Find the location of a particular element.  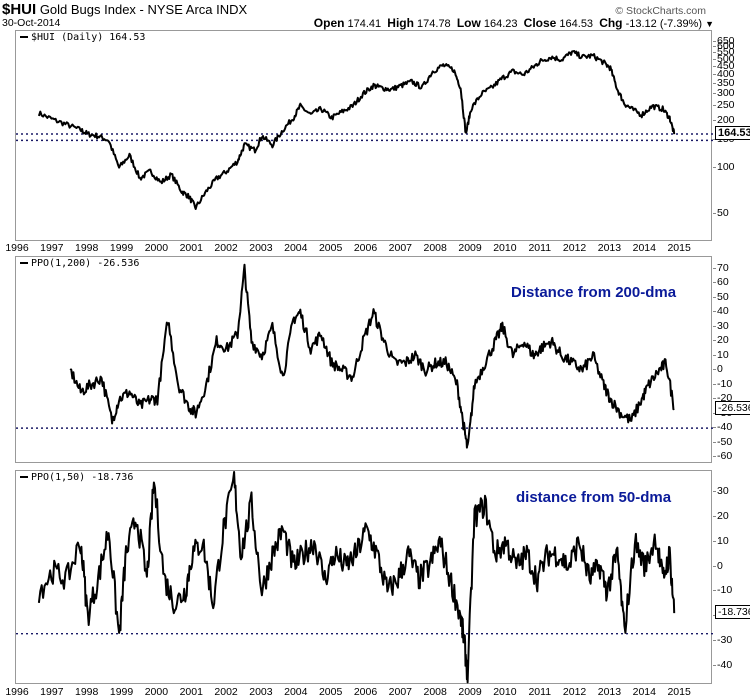

open-value: 174.41 is located at coordinates (364, 24).